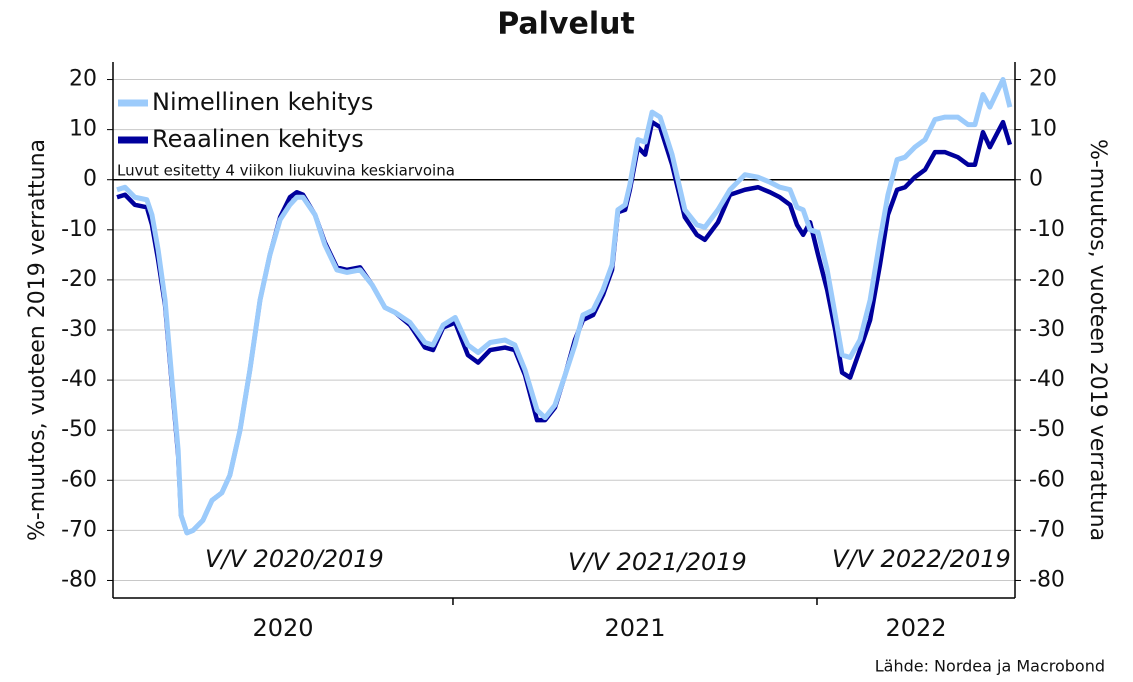  Describe the element at coordinates (1047, 229) in the screenshot. I see `y2-tick-label: -10` at that location.